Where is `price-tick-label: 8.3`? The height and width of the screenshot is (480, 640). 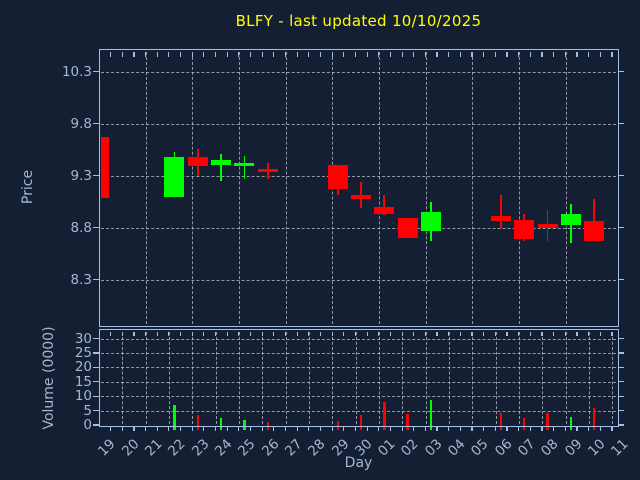 price-tick-label: 8.3 is located at coordinates (81, 279).